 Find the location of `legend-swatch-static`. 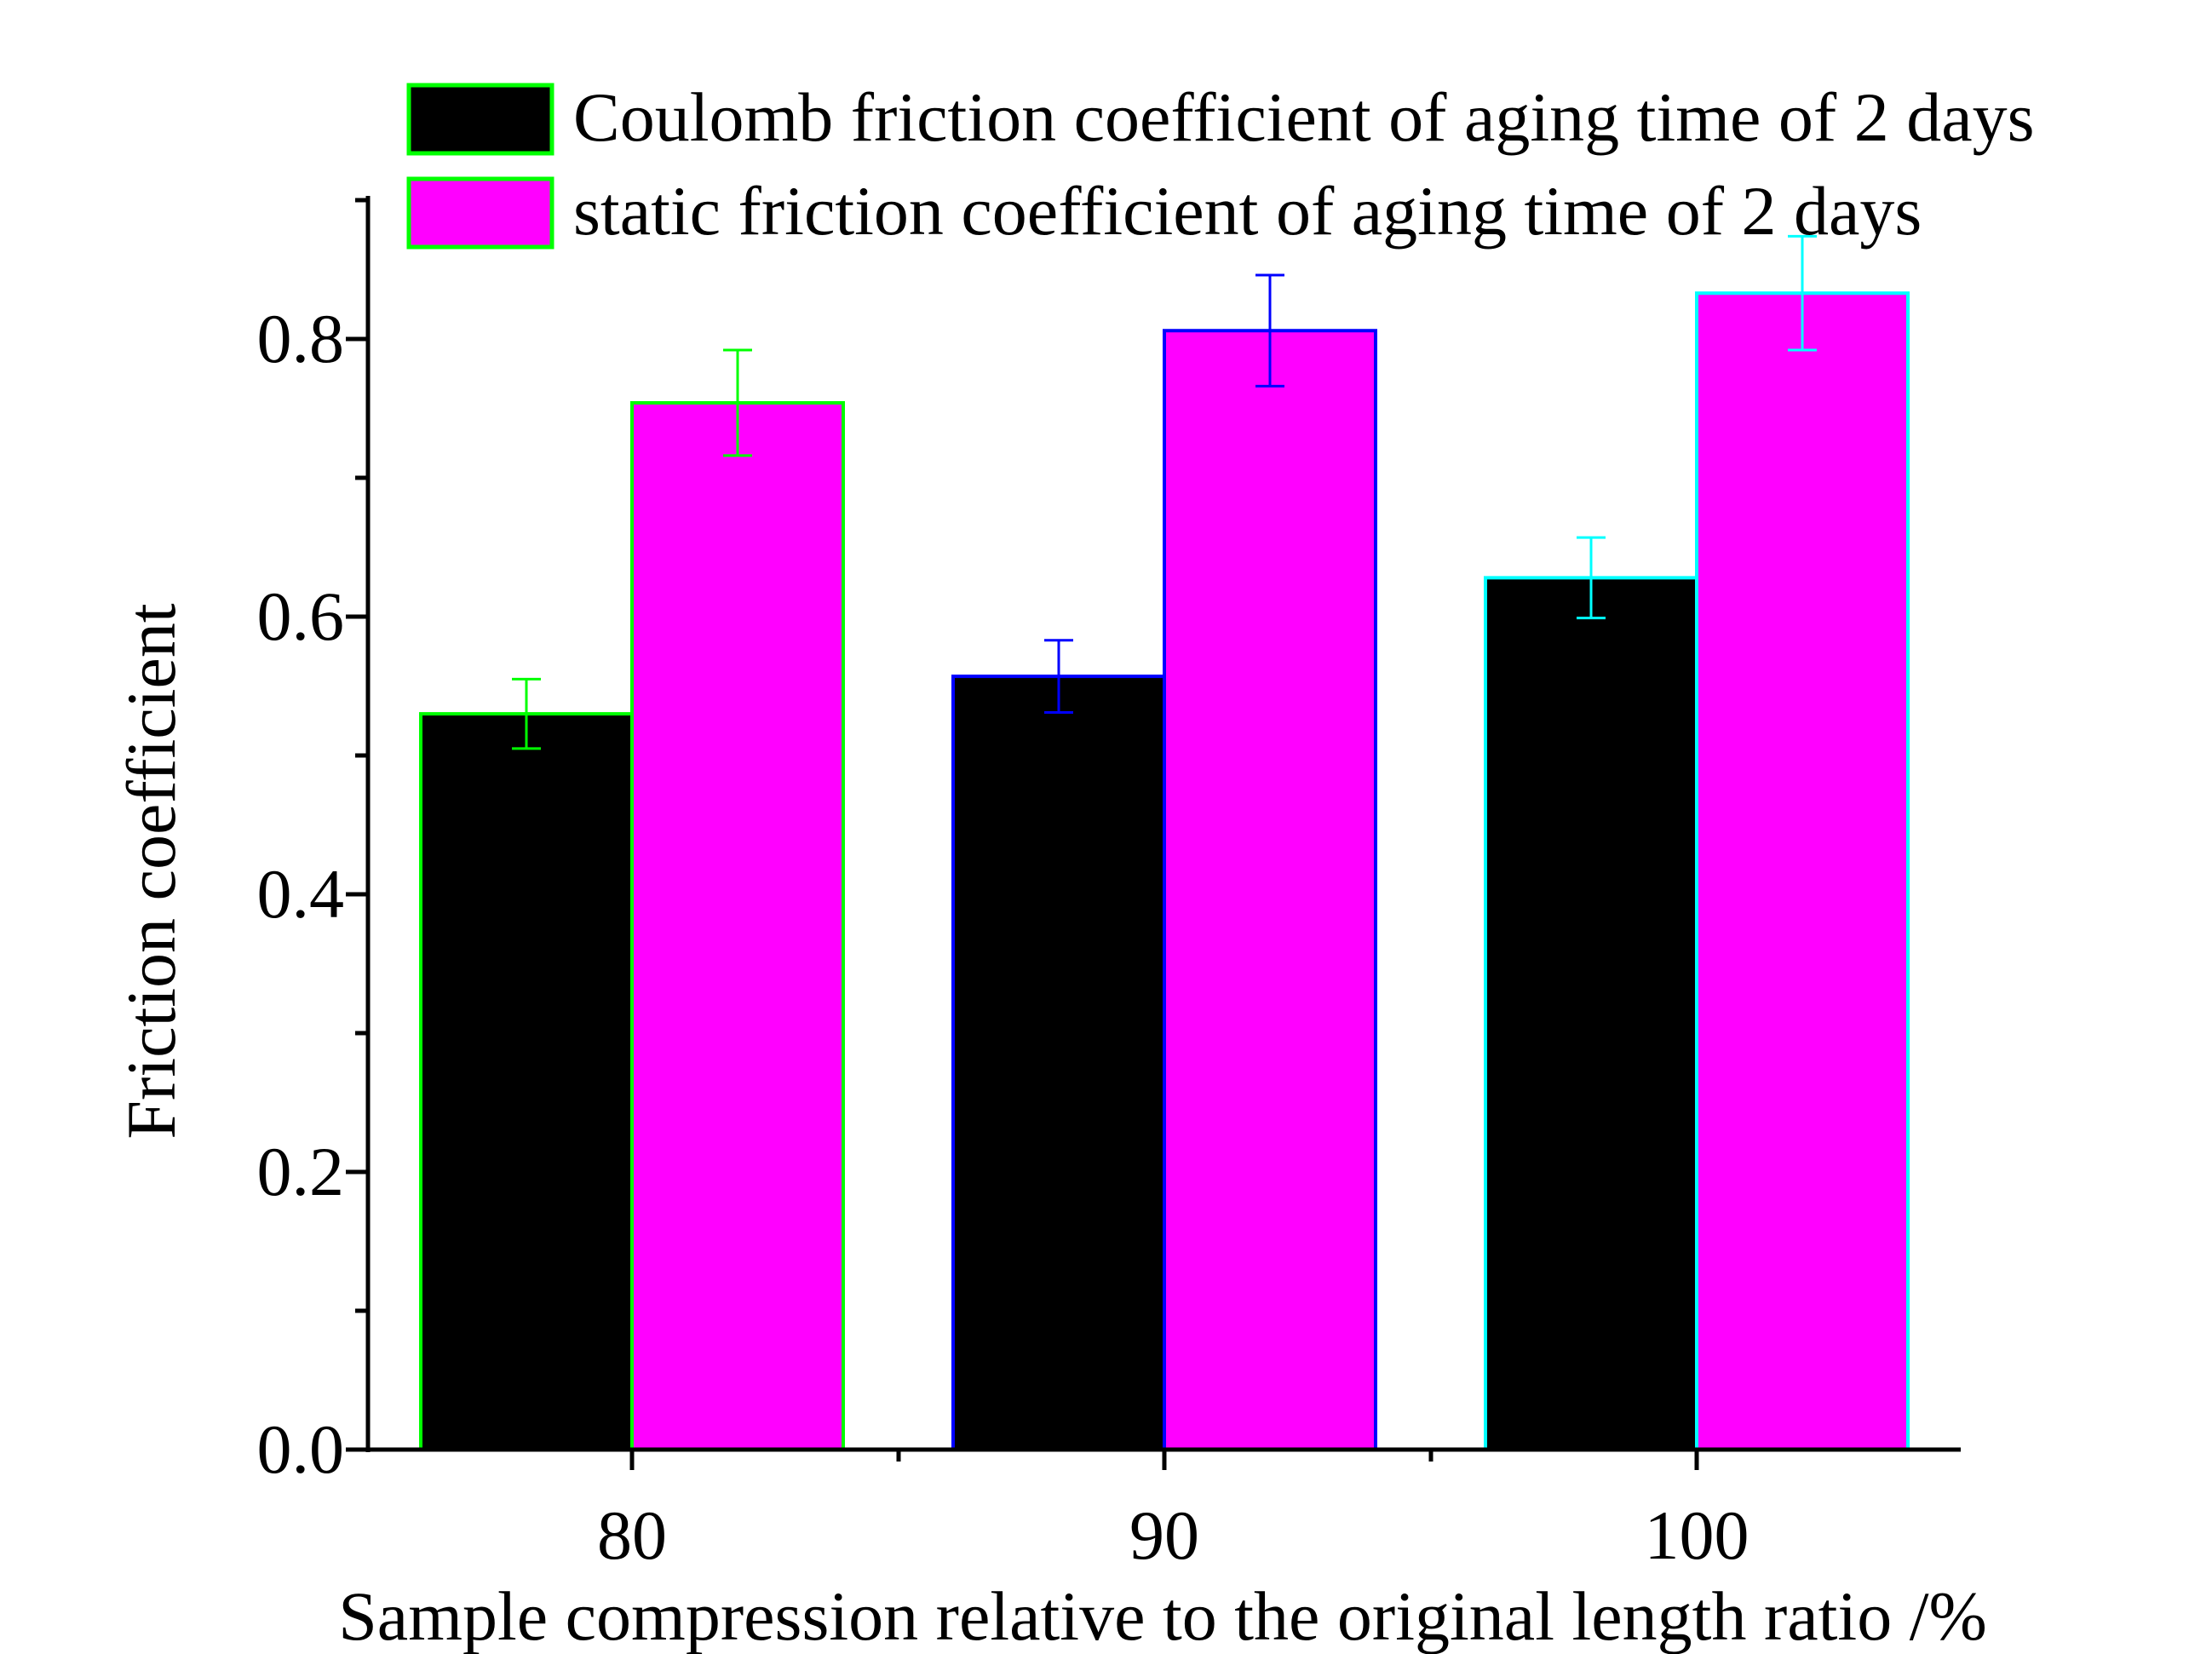

legend-swatch-static is located at coordinates (480, 213).